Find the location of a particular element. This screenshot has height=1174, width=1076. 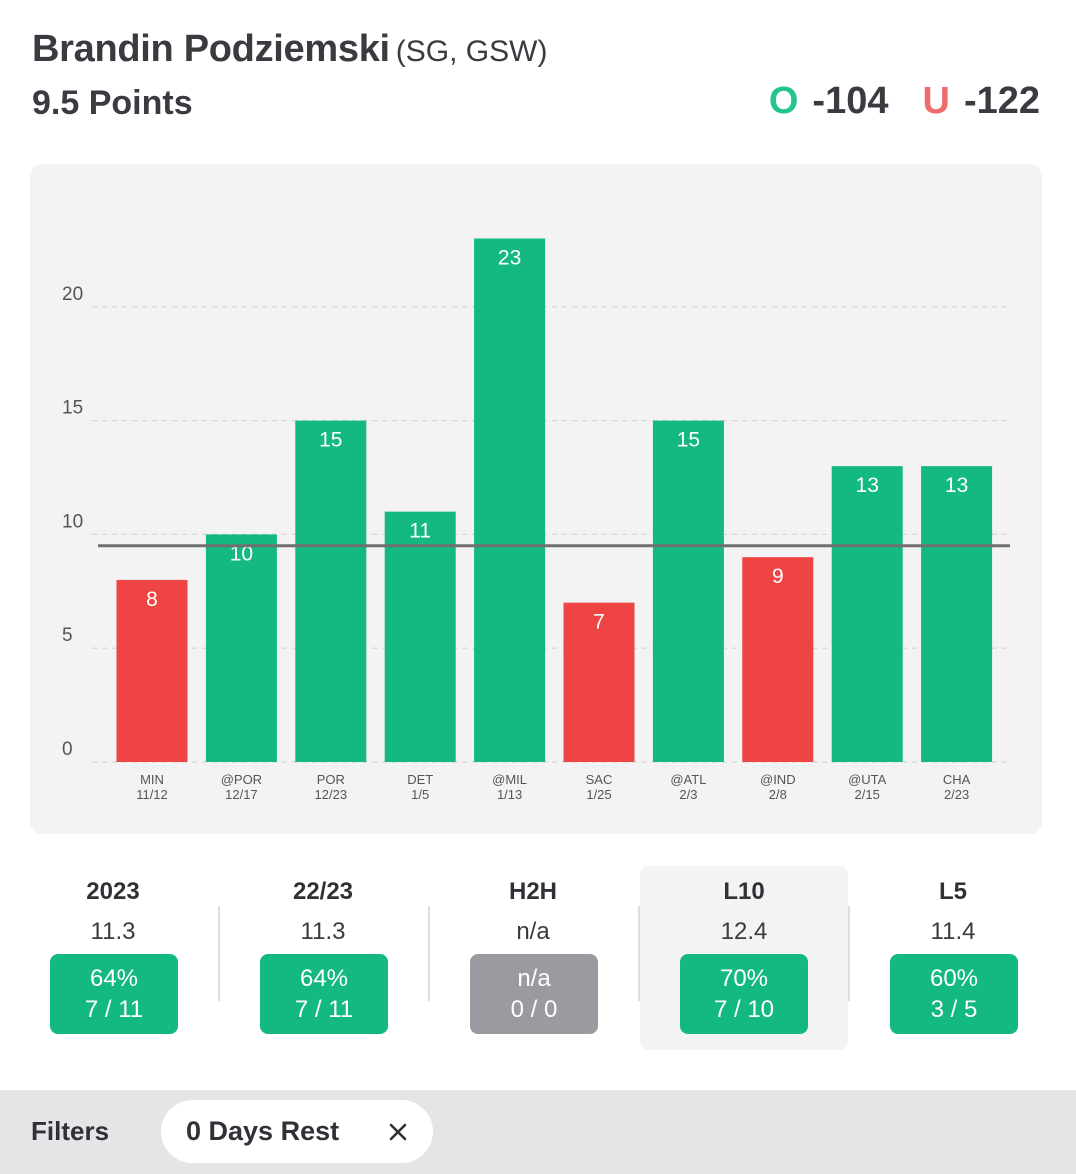

stat-hit-rate-pill: 70% 7 / 10 is located at coordinates (744, 994).